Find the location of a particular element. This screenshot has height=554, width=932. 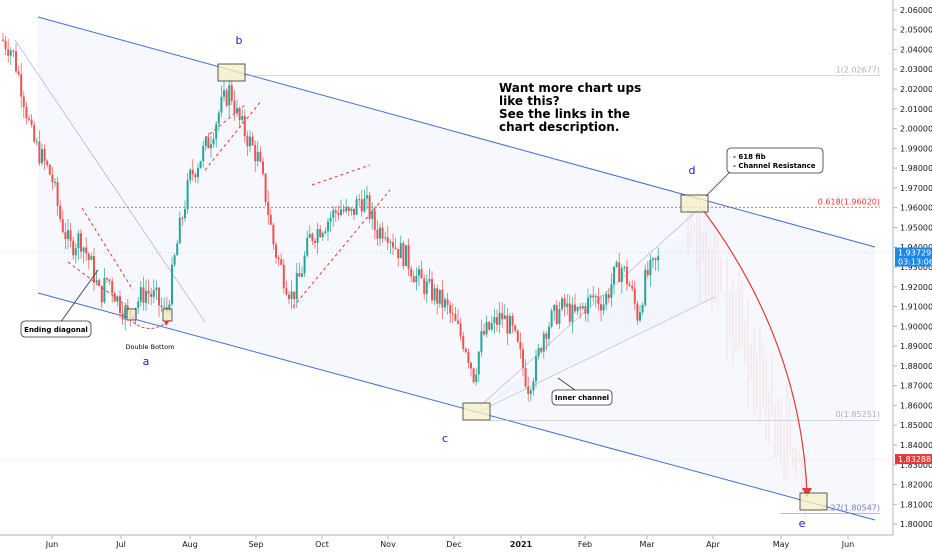

wave-label-b: b is located at coordinates (239, 40).